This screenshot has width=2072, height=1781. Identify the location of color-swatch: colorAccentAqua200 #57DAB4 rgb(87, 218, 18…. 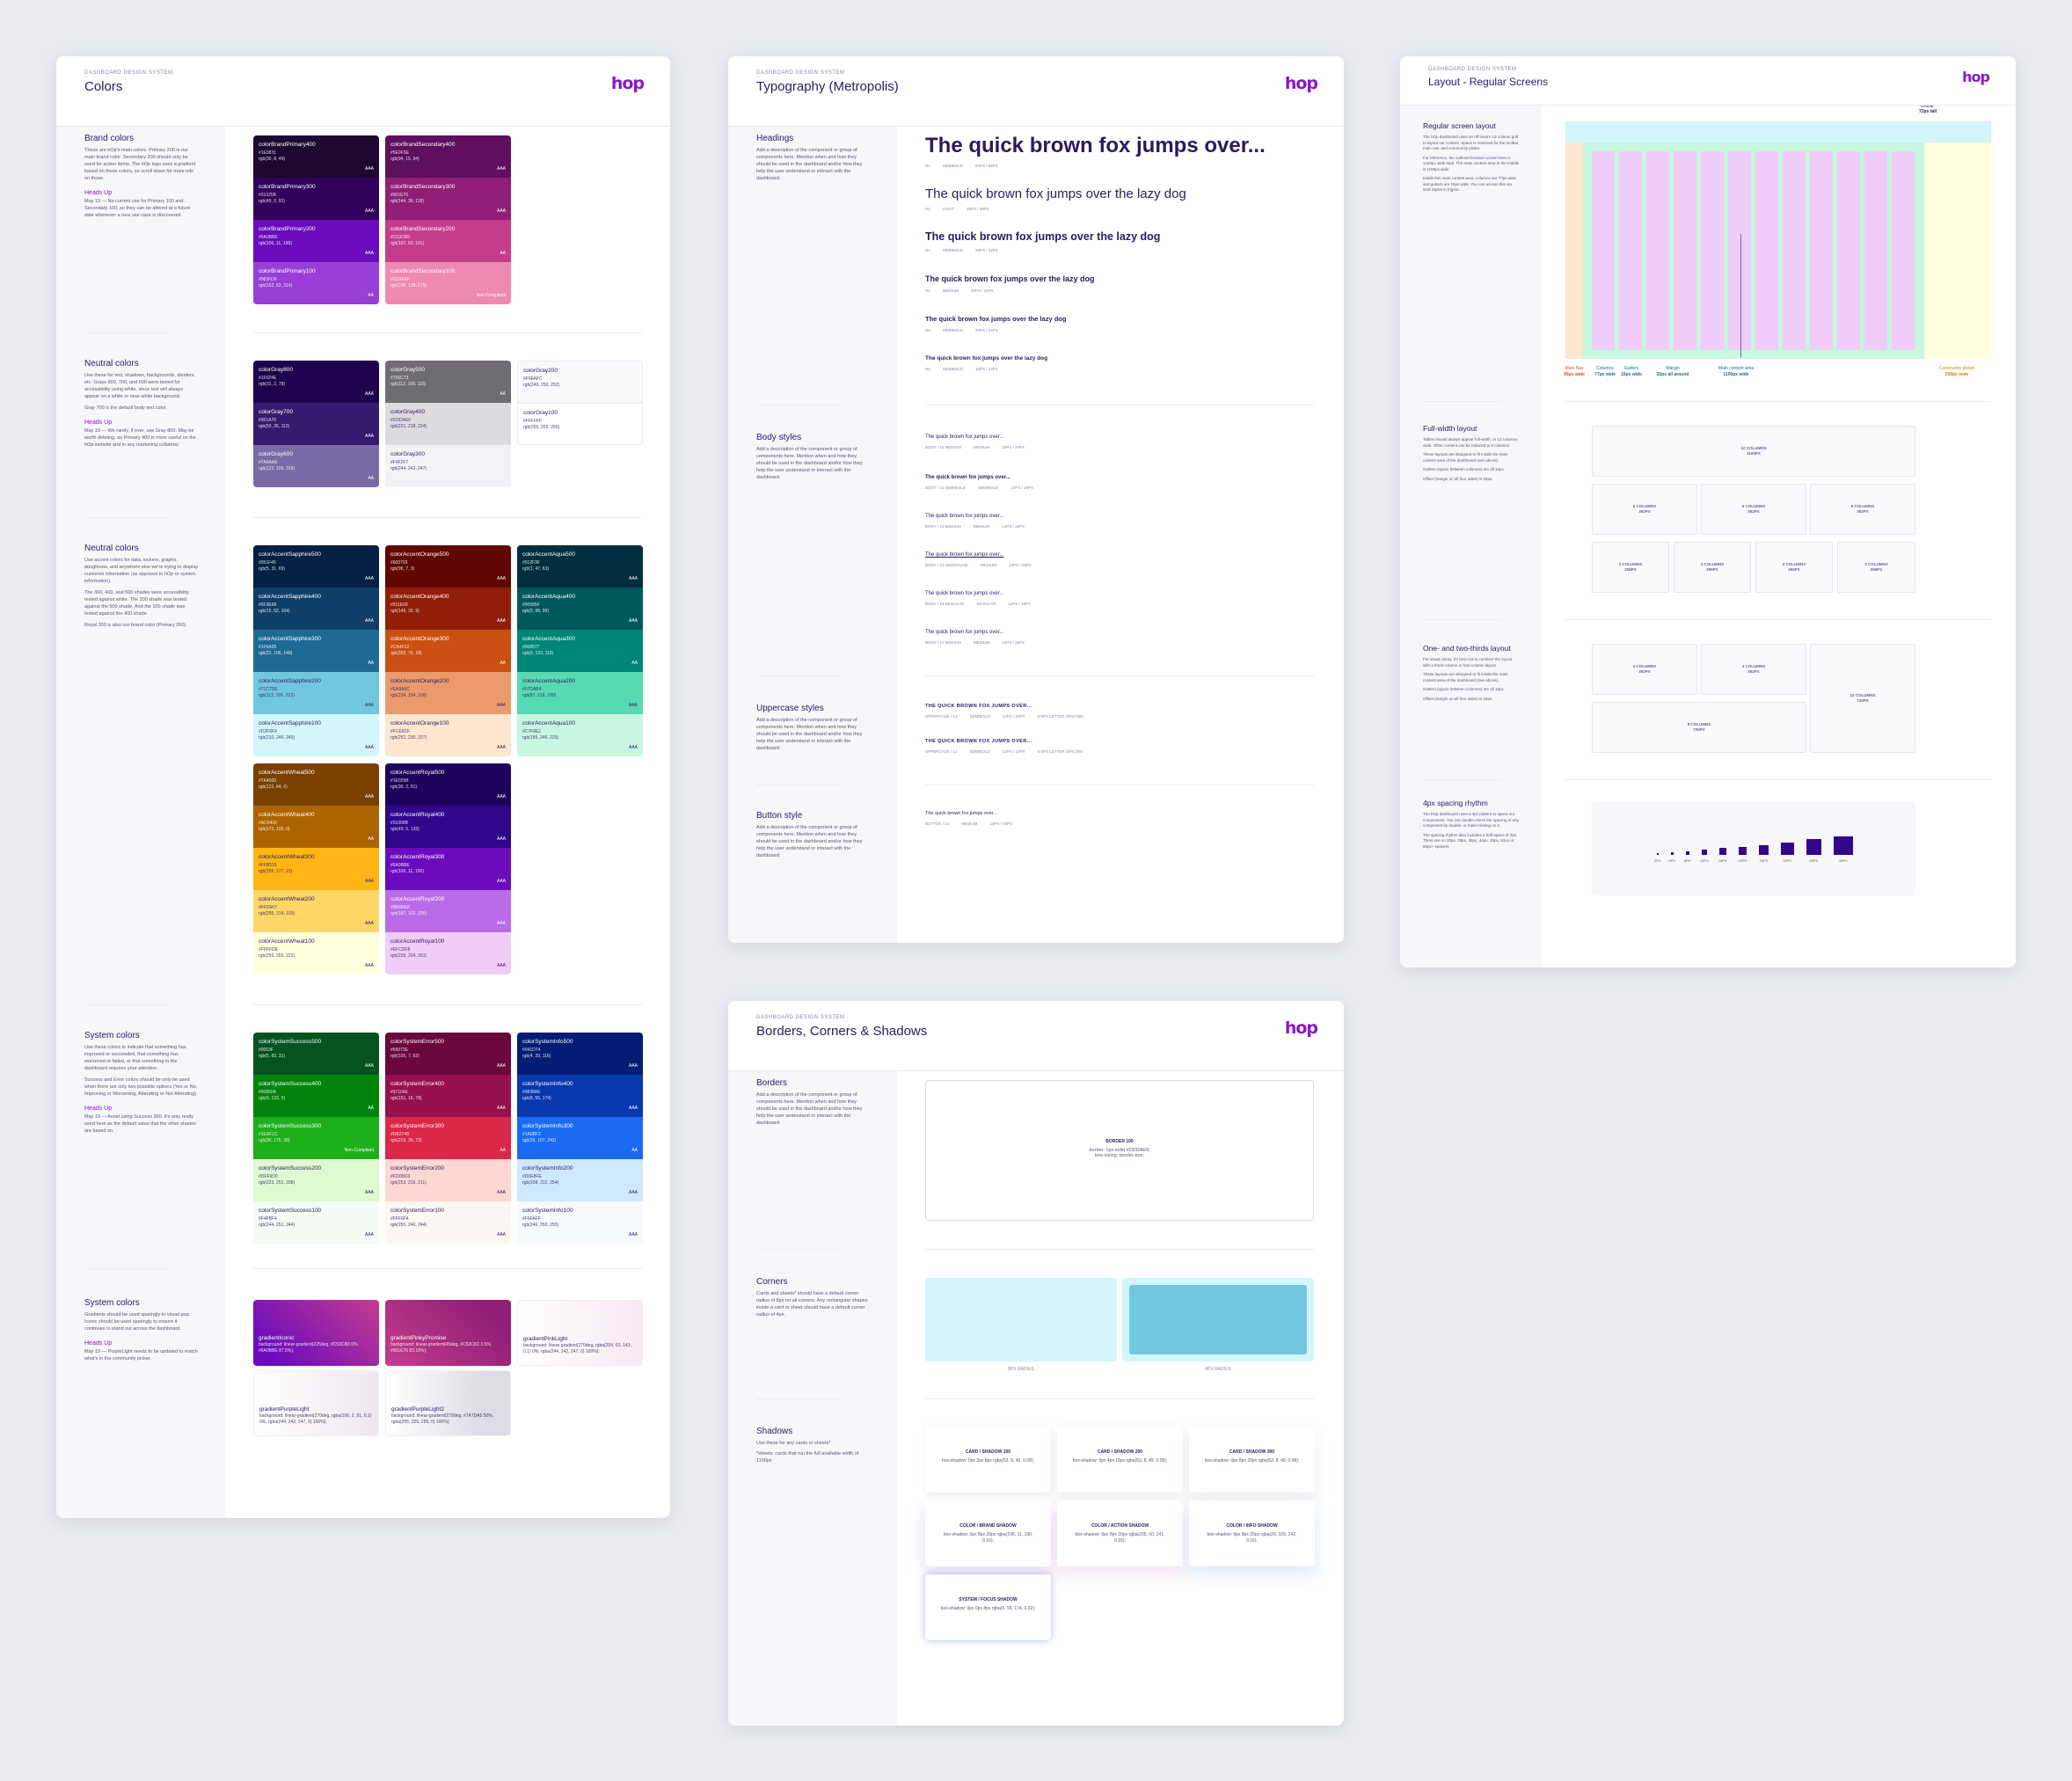
(580, 693).